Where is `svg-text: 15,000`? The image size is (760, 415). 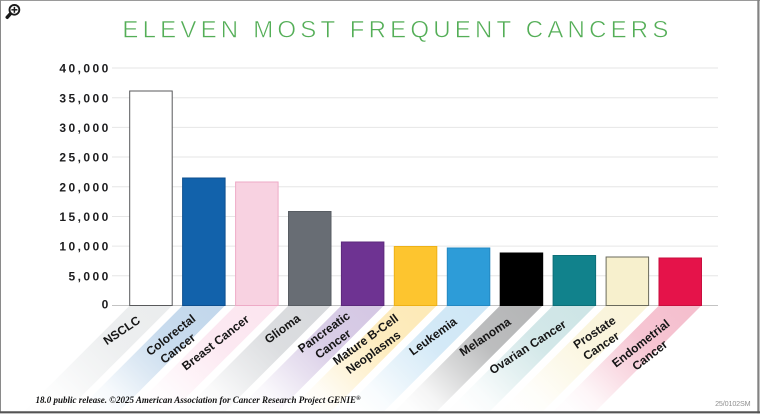
svg-text: 15,000 is located at coordinates (84, 217).